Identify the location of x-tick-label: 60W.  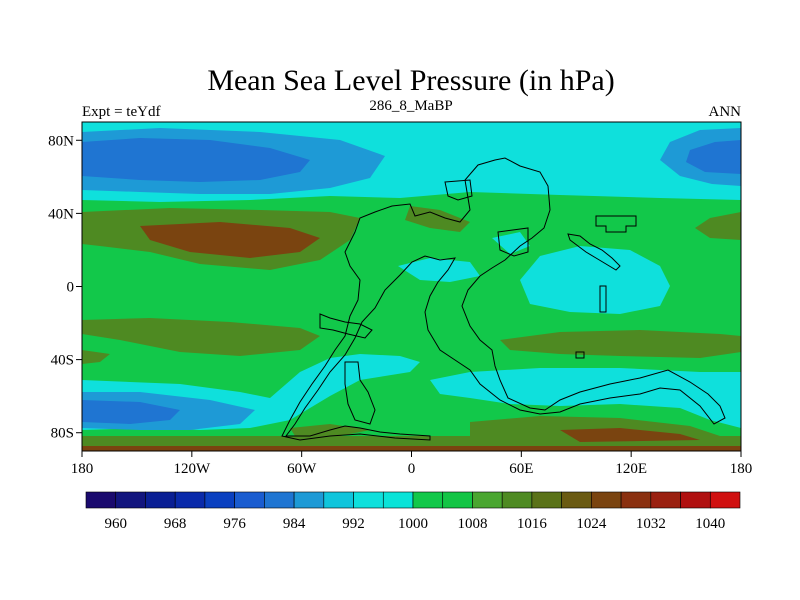
(302, 469).